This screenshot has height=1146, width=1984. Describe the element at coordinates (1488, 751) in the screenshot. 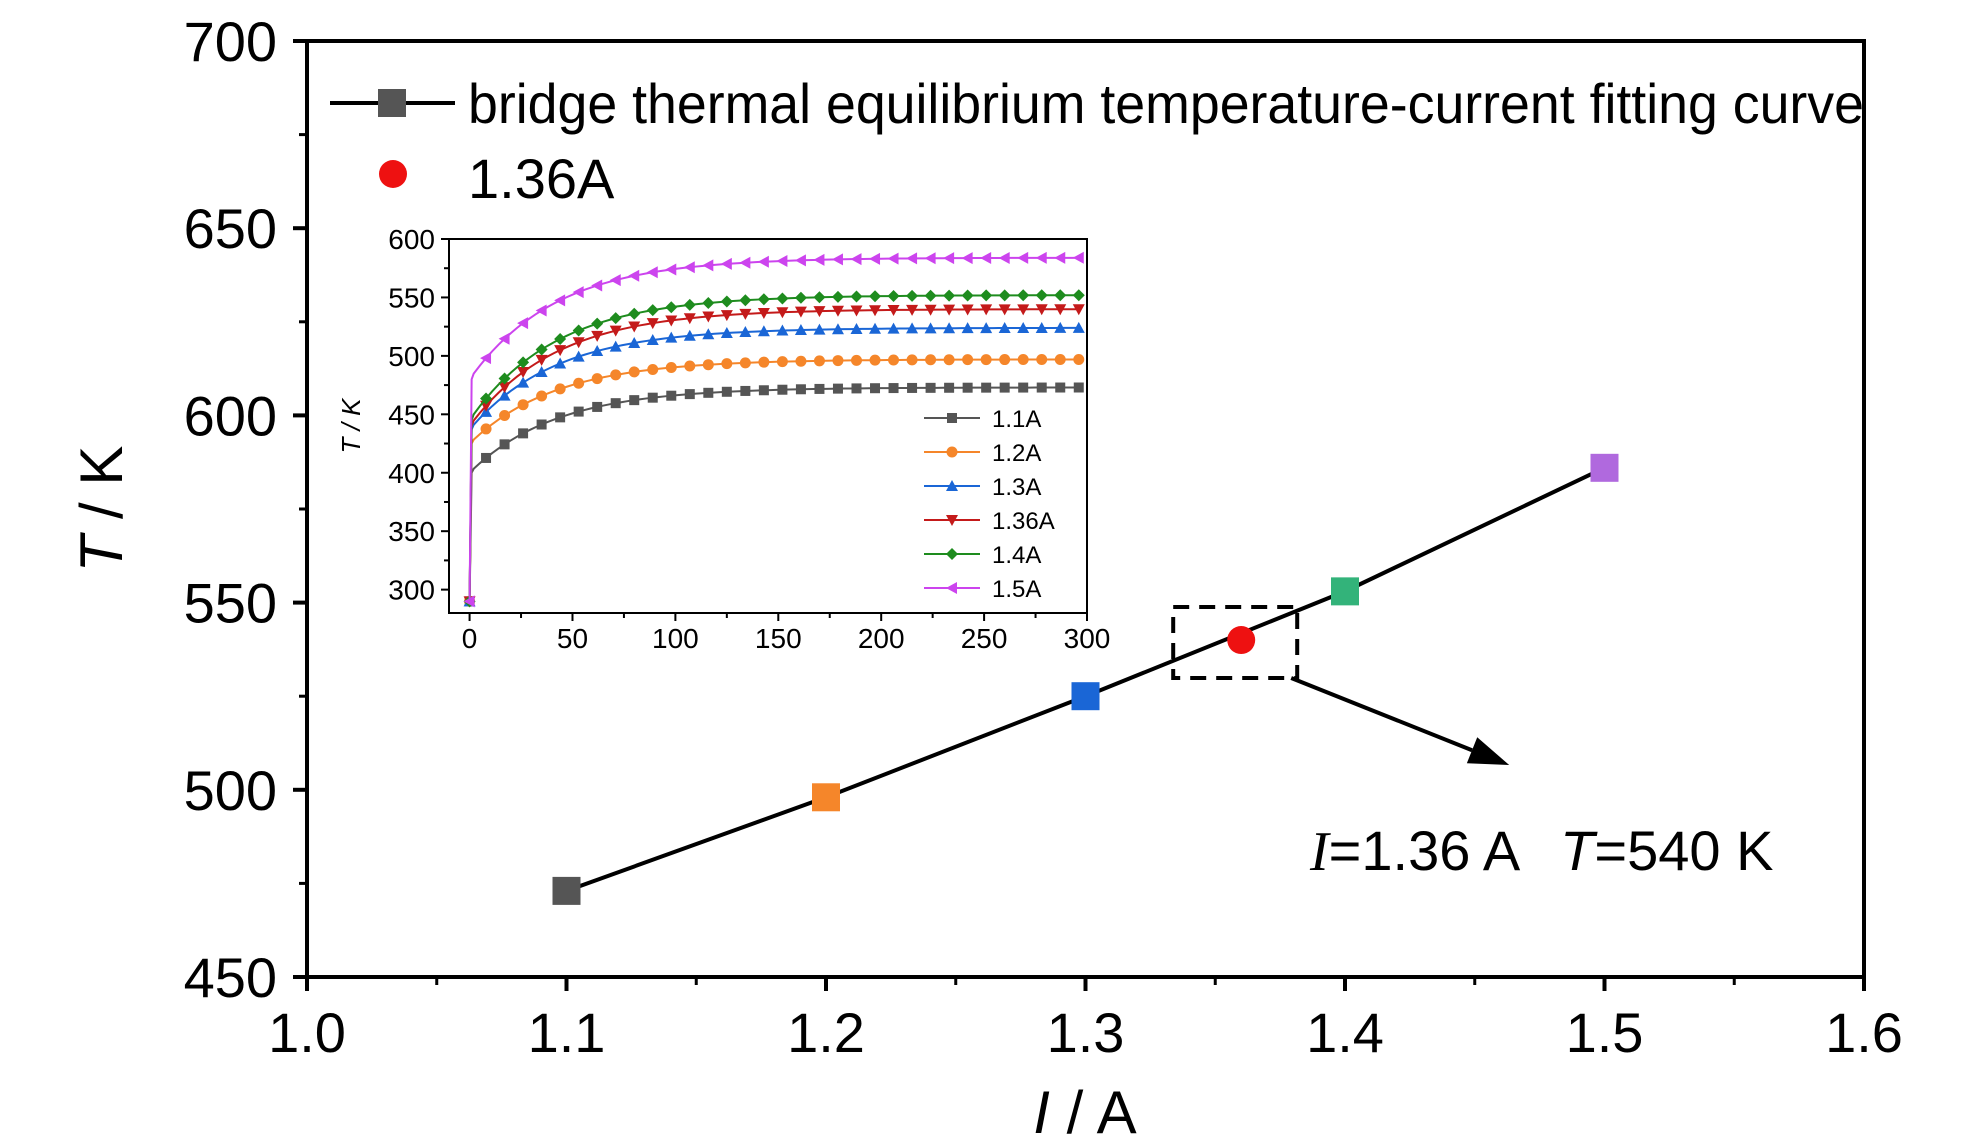

I see `arrow-head` at that location.